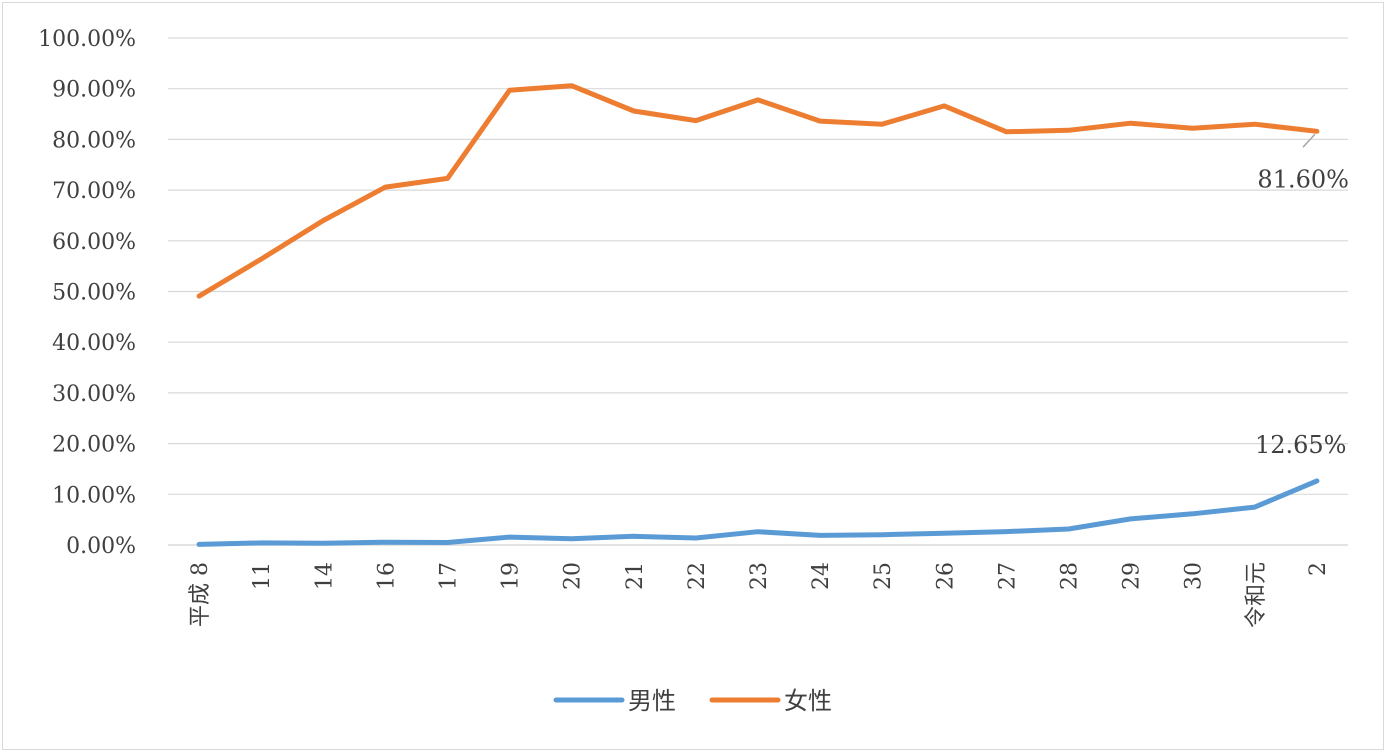 The width and height of the screenshot is (1388, 754). What do you see at coordinates (1070, 576) in the screenshot?
I see `x-tick-label: 28` at bounding box center [1070, 576].